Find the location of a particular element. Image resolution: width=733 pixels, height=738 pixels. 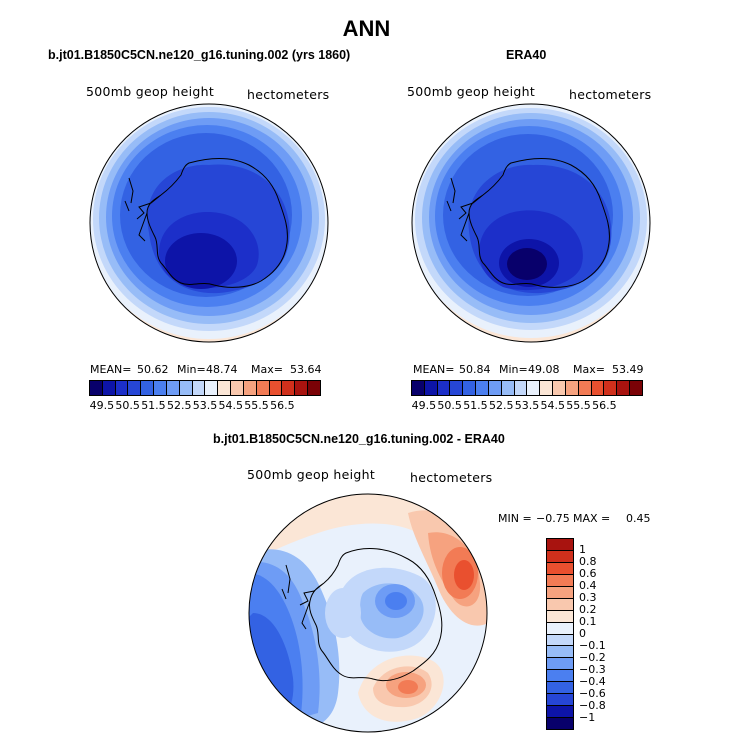

panel1-mean-value: 50.62 is located at coordinates (153, 369).